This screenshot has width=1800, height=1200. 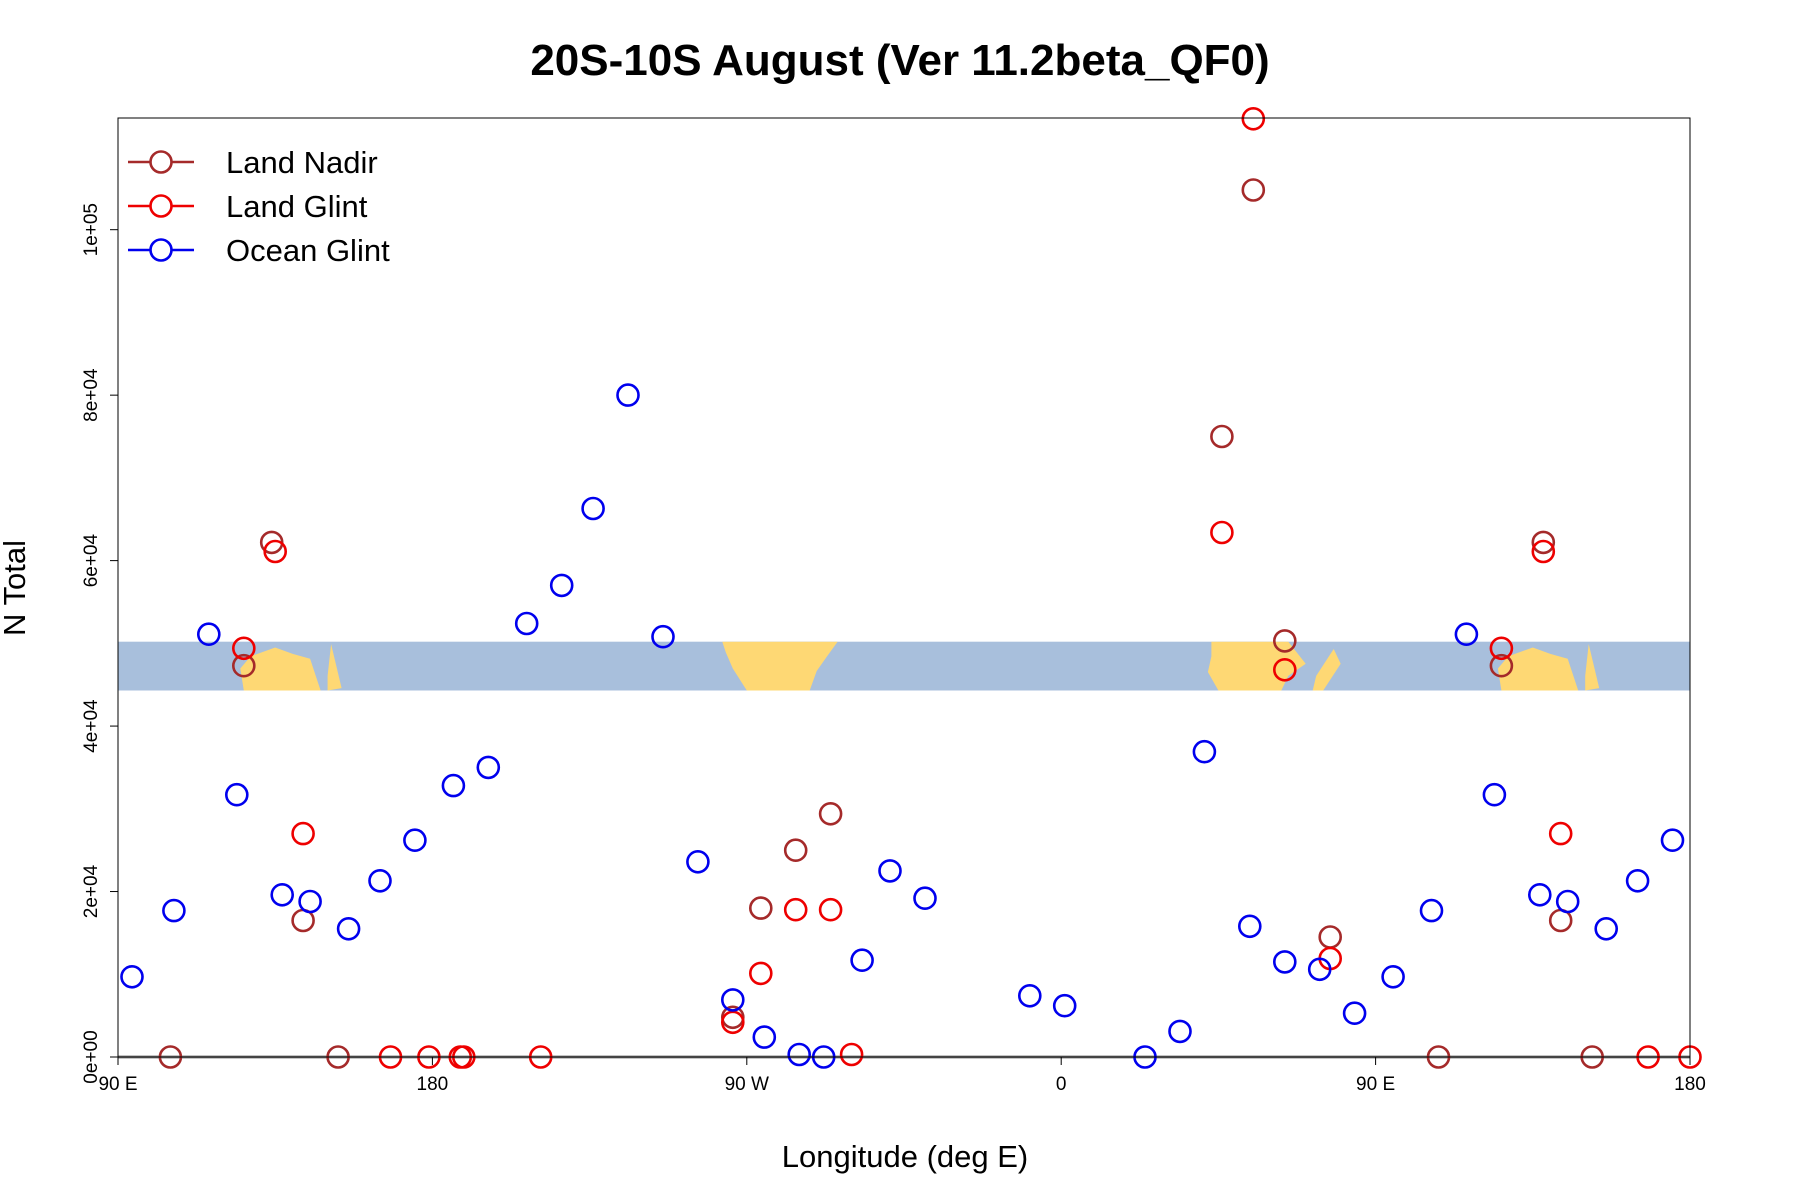 I want to click on land-glint-legend-label: Land Glint, so click(x=297, y=206).